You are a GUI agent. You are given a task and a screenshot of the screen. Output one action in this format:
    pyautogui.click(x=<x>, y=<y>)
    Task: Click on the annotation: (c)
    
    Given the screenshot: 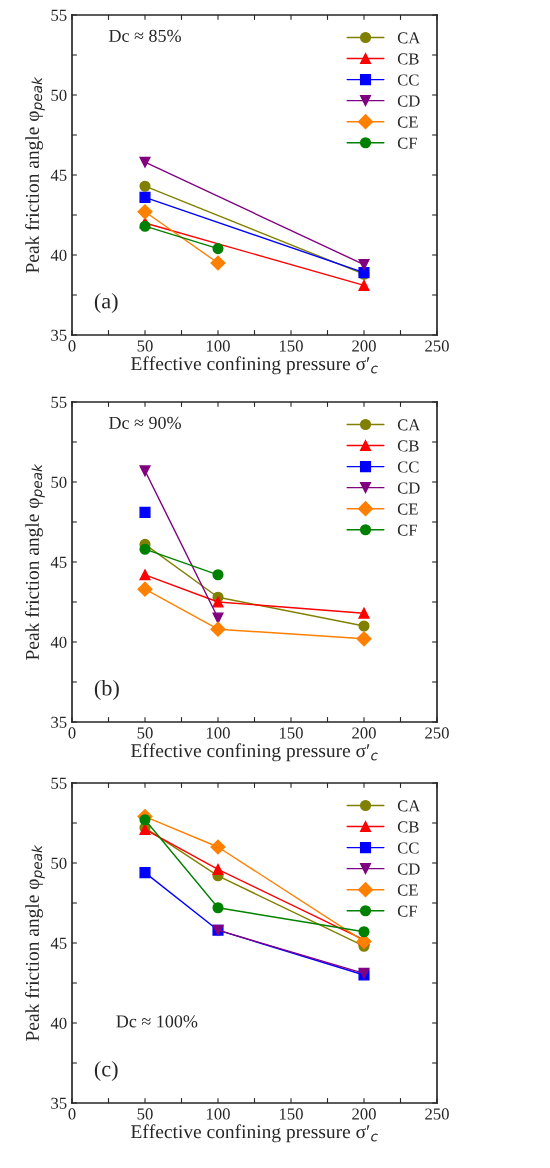 What is the action you would take?
    pyautogui.click(x=106, y=1071)
    